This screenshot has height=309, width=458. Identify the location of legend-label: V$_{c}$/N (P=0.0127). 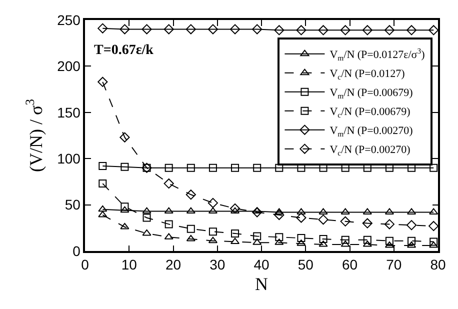
(368, 75).